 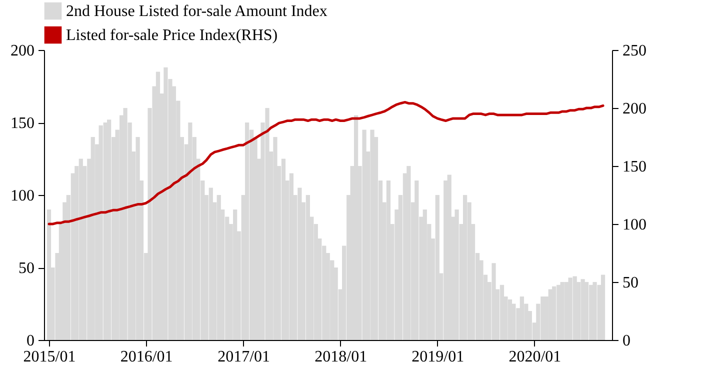 I want to click on x-tick-label: 2019/01, so click(x=438, y=357).